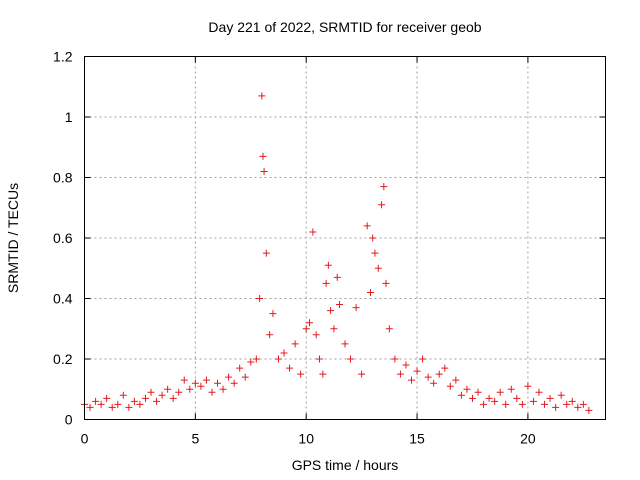 The height and width of the screenshot is (480, 640). What do you see at coordinates (13, 238) in the screenshot?
I see `y-axis-label: SRMTID / TECUs` at bounding box center [13, 238].